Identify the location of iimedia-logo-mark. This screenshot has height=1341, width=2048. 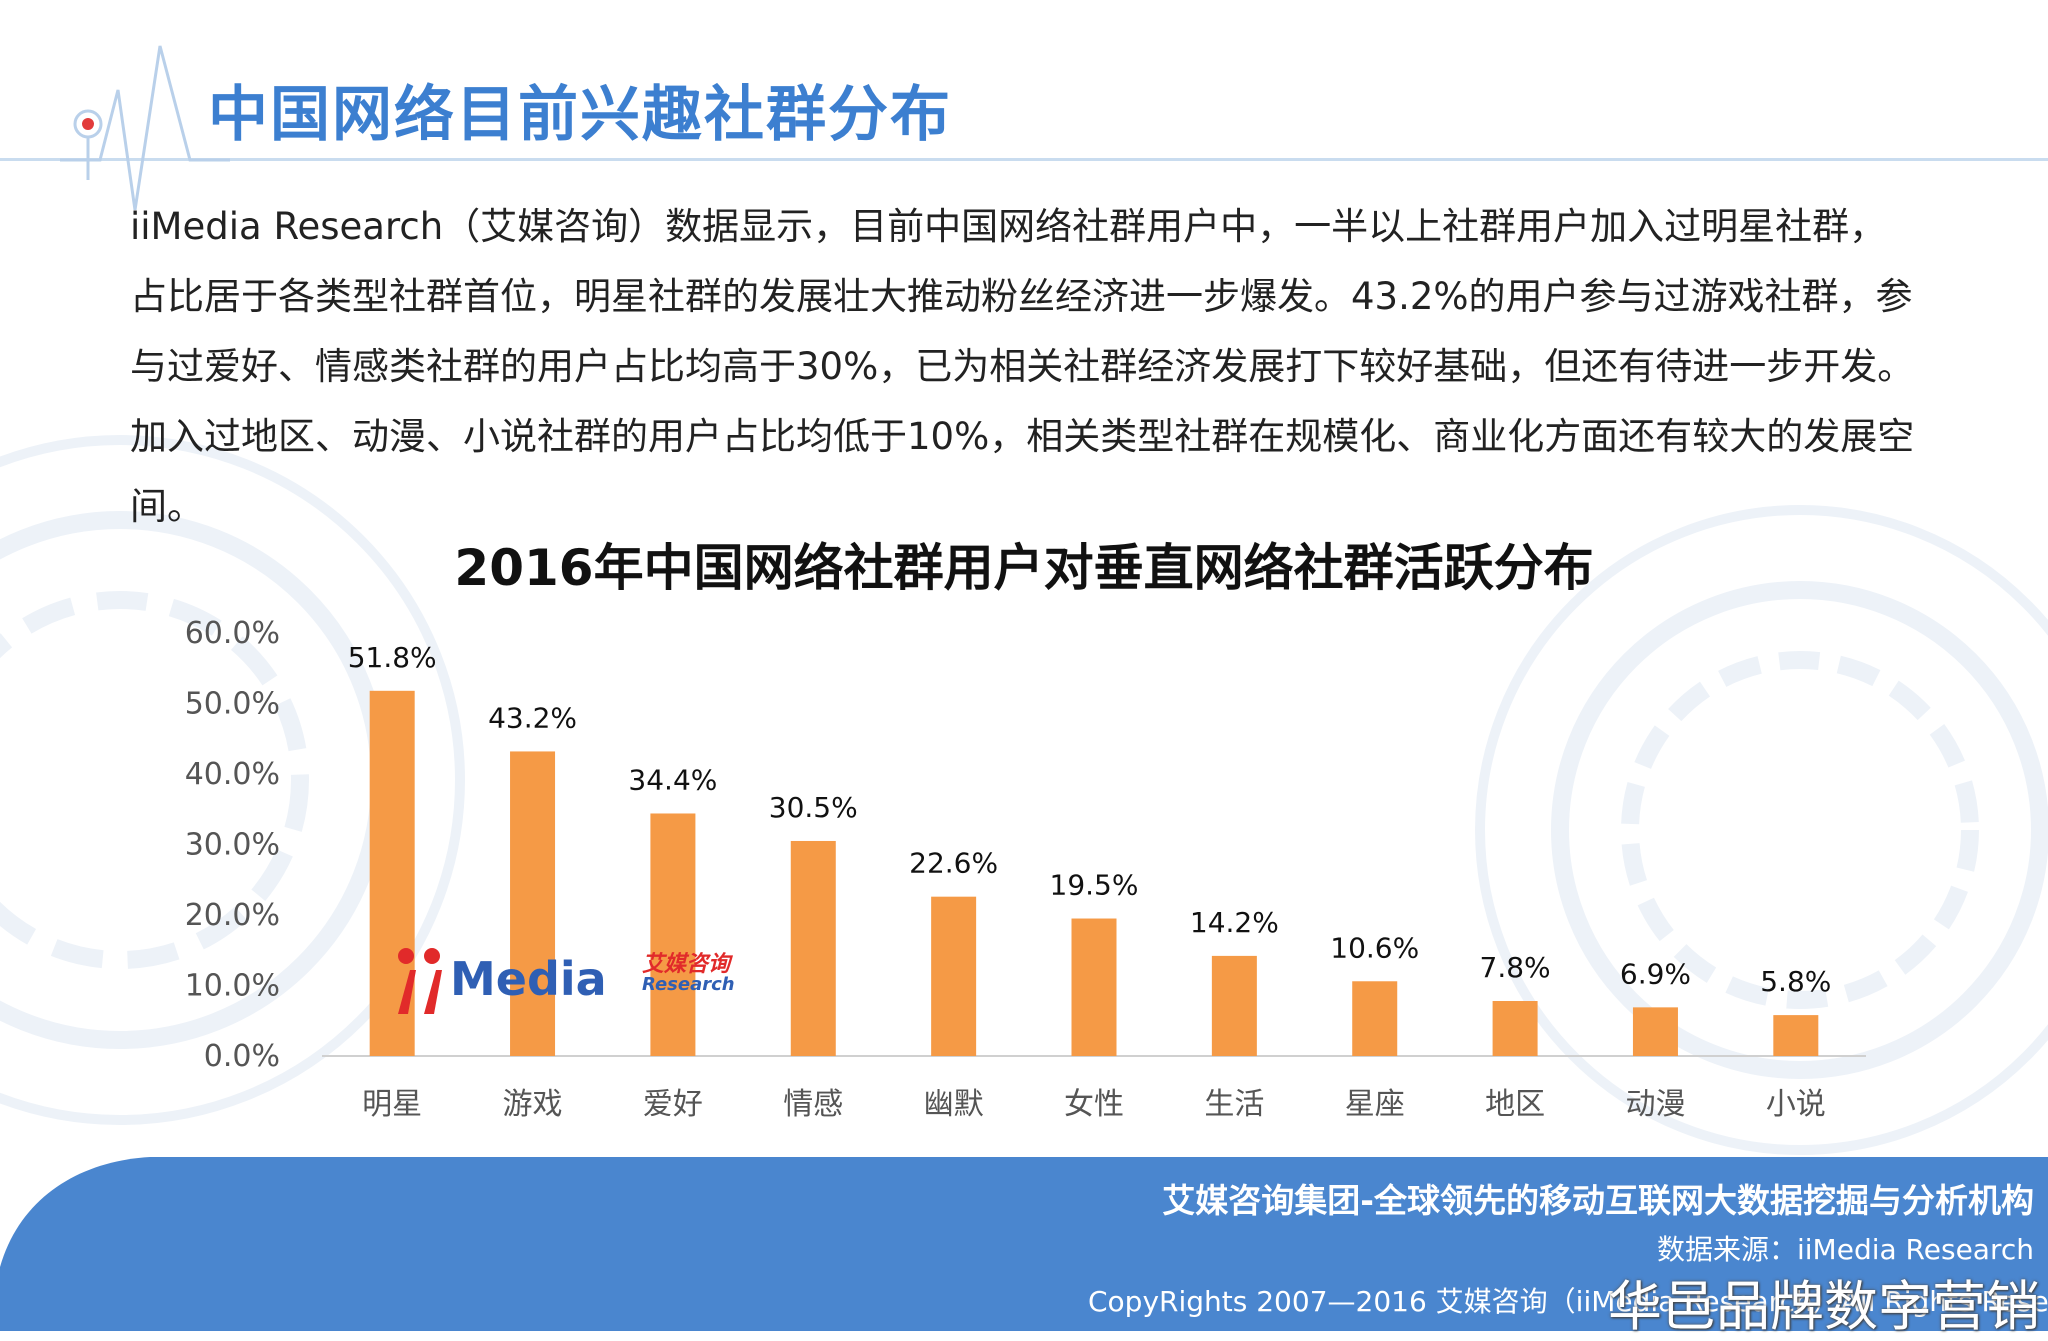
(420, 981).